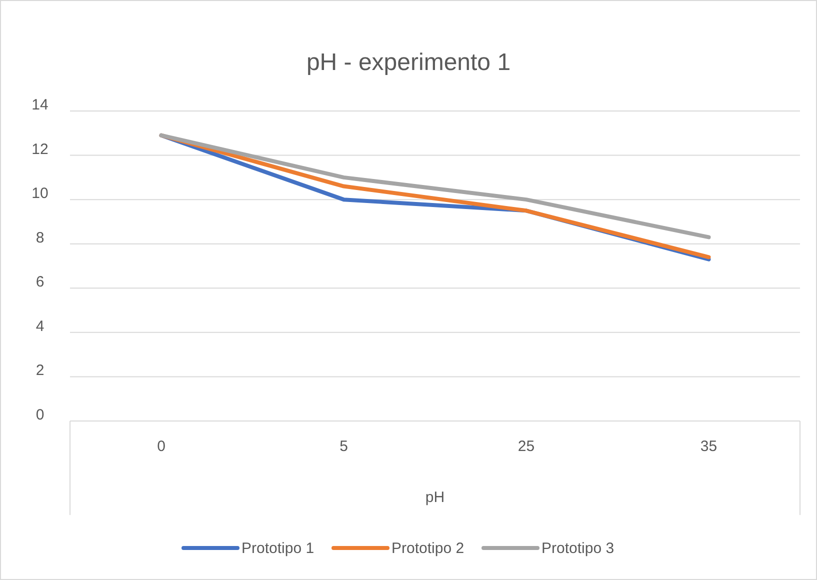 The width and height of the screenshot is (817, 580). Describe the element at coordinates (408, 62) in the screenshot. I see `chart-title: pH - experimento 1` at that location.